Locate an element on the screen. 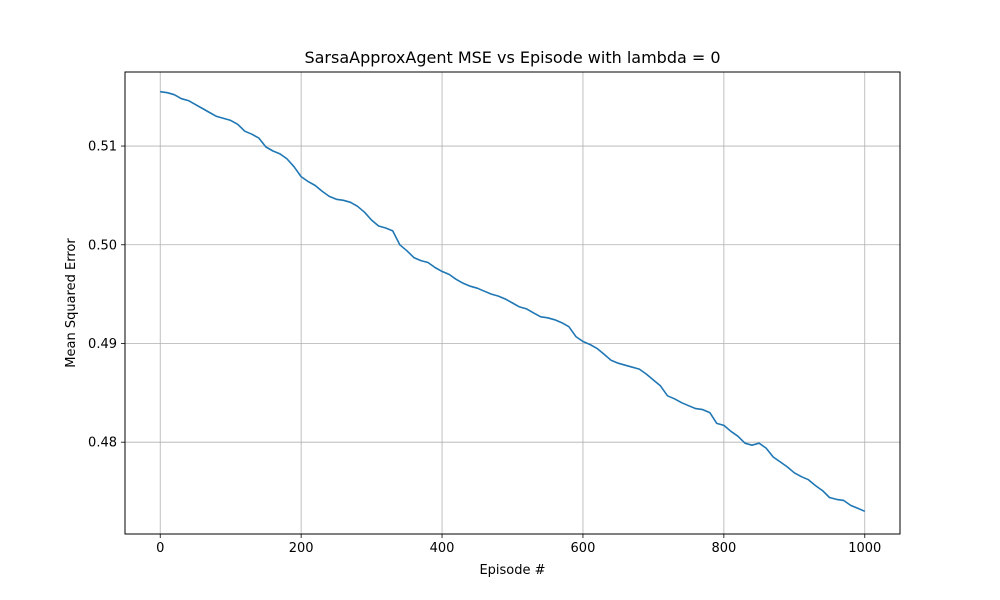  x-tick-label: 800 is located at coordinates (723, 548).